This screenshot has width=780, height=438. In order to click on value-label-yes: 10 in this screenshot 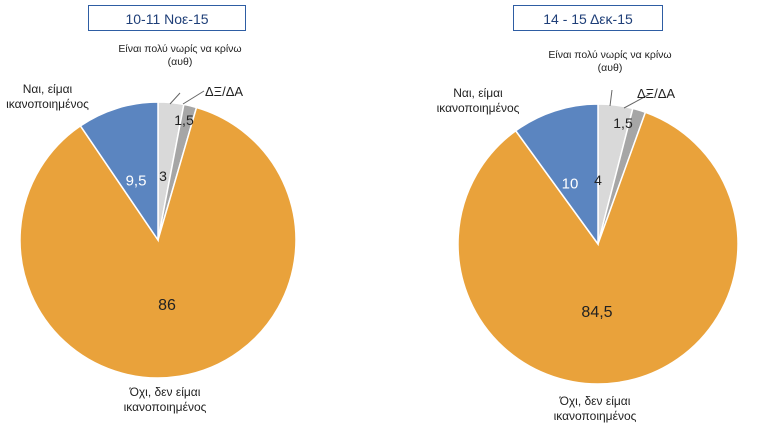, I will do `click(570, 184)`.